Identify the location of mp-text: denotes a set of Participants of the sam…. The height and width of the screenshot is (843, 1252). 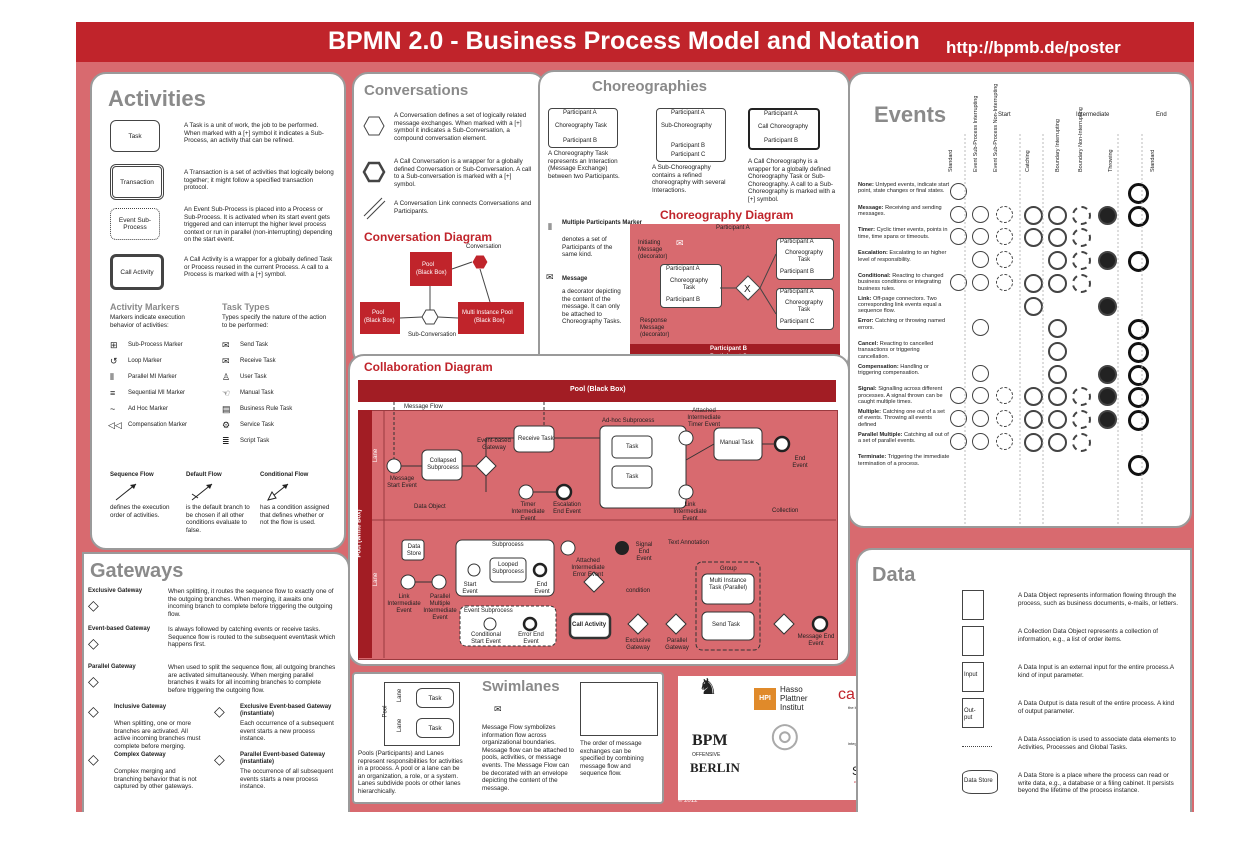
(587, 247).